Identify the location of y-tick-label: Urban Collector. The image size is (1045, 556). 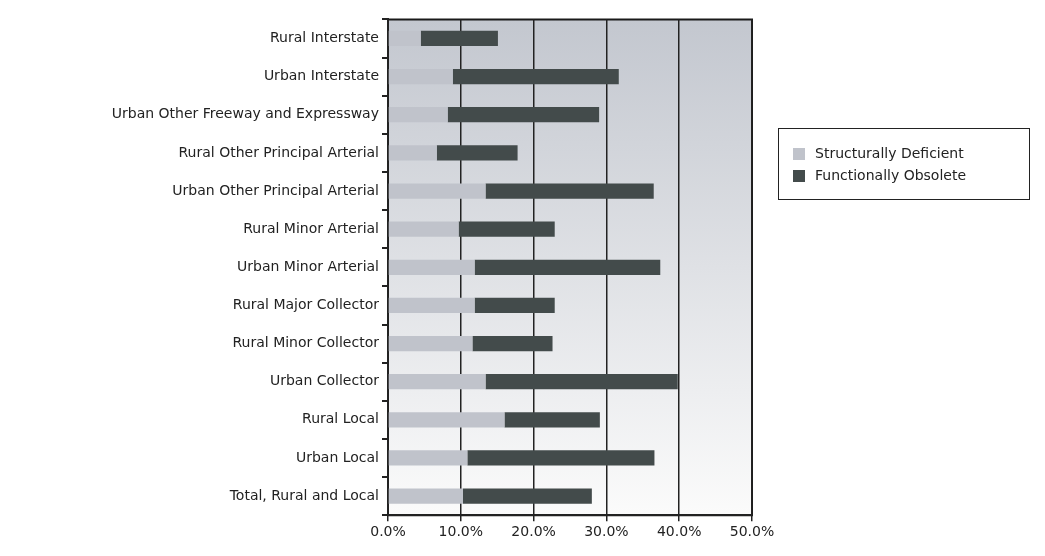
(324, 380).